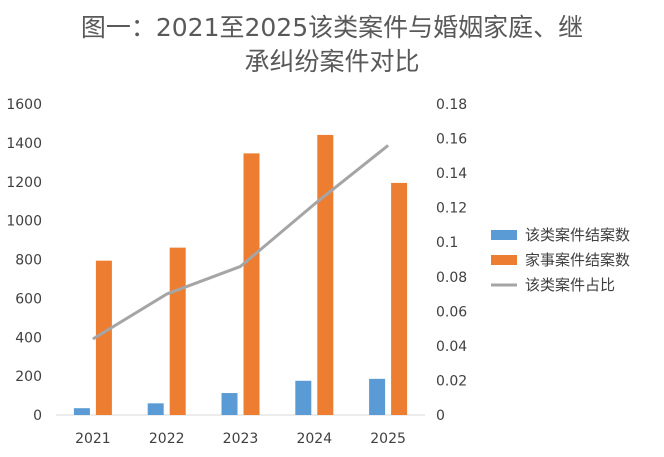  I want to click on y-right-tick-label: 0.1, so click(447, 243).